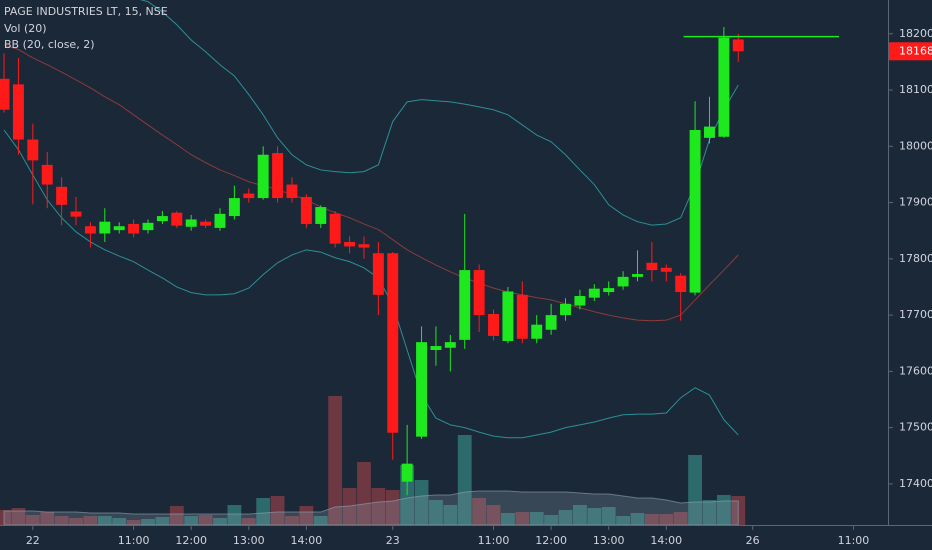 The width and height of the screenshot is (932, 550). What do you see at coordinates (753, 540) in the screenshot?
I see `x-tick-label: 26` at bounding box center [753, 540].